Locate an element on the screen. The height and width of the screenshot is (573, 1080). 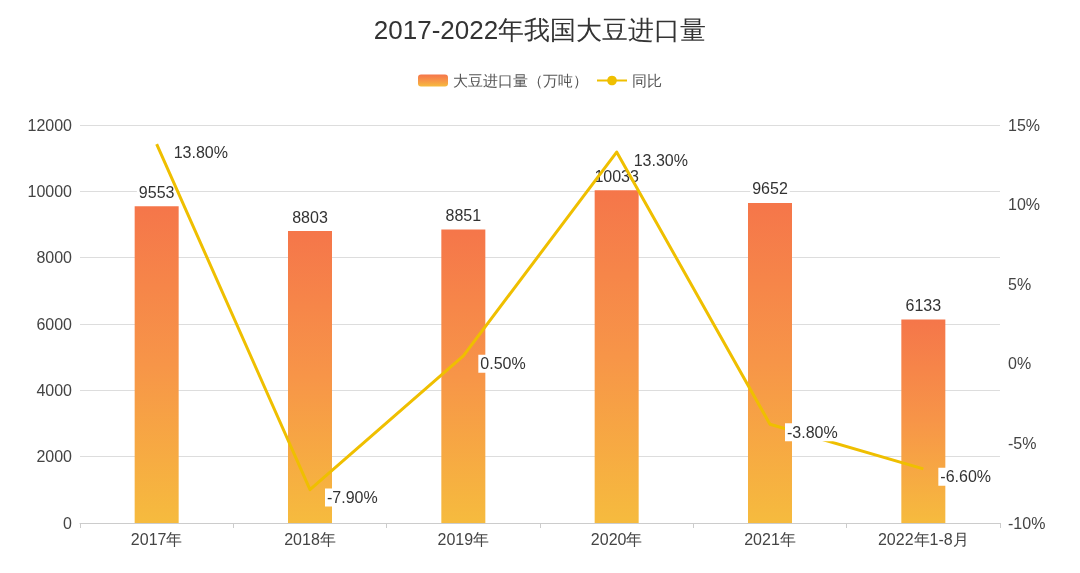
y-tick-label: 4000 is located at coordinates (54, 390).